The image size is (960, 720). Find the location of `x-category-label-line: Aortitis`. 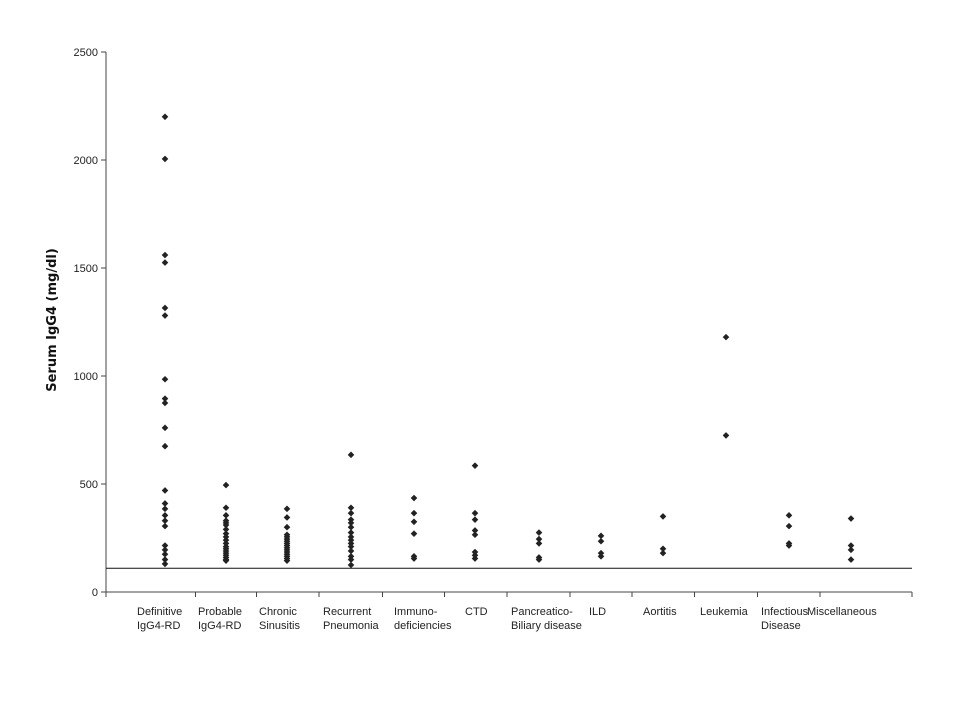

x-category-label-line: Aortitis is located at coordinates (660, 612).